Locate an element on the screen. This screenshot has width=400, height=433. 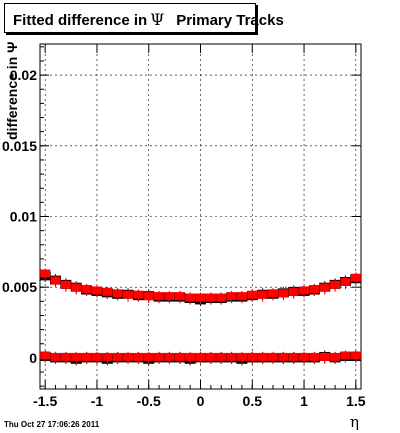
x-tick-label: 0.5 is located at coordinates (253, 401).